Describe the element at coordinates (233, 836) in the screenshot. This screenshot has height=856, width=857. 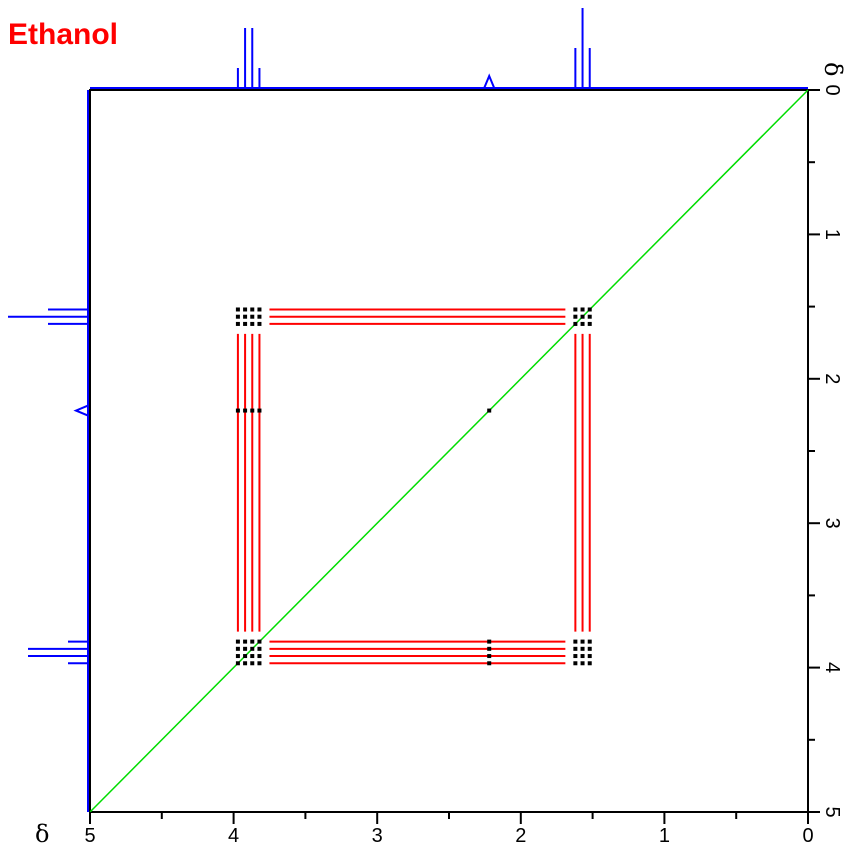
I see `x-axis-tick-label: 4` at that location.